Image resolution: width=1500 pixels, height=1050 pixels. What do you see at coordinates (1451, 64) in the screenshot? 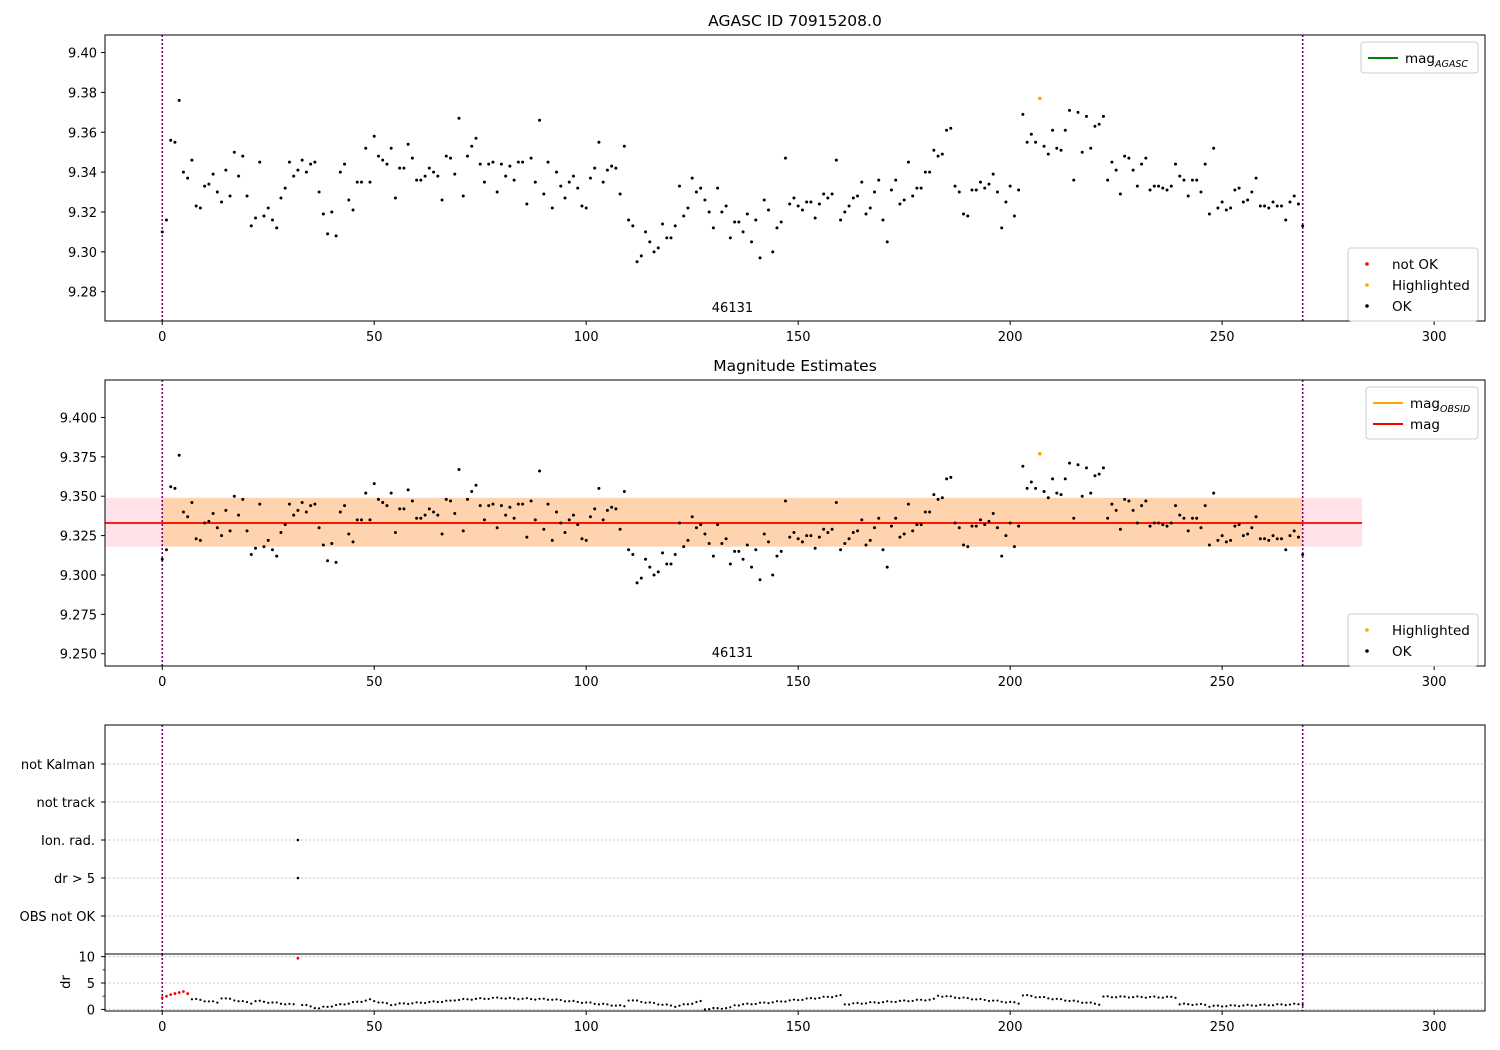
I see `legend-label-subscript: AGASC` at bounding box center [1451, 64].